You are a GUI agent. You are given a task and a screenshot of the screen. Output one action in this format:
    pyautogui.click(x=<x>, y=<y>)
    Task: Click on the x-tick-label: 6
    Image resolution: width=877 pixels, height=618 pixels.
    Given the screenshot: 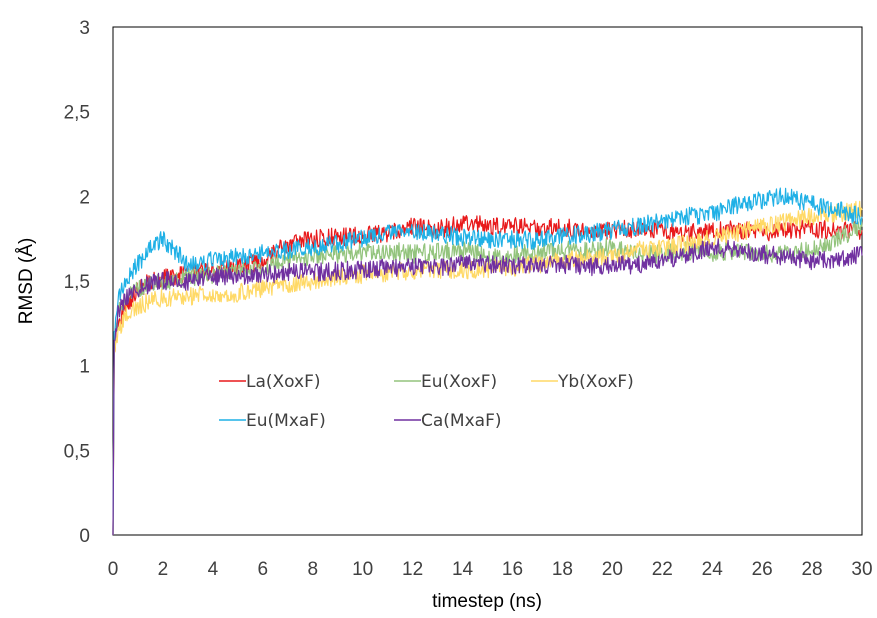 What is the action you would take?
    pyautogui.click(x=263, y=569)
    